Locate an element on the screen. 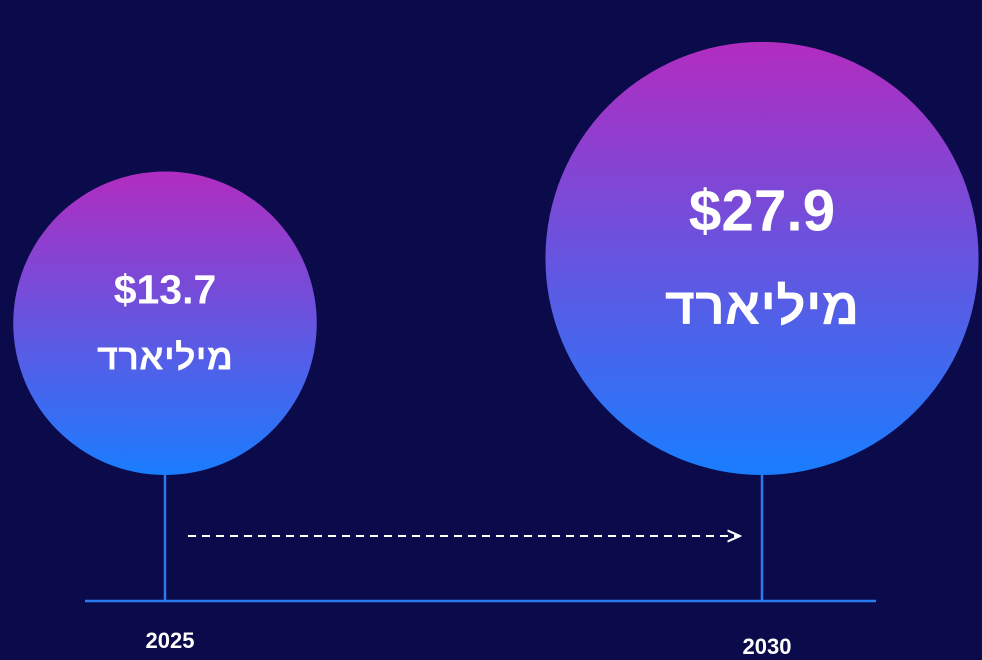 This screenshot has width=982, height=660. value-label: $27.9 is located at coordinates (762, 211).